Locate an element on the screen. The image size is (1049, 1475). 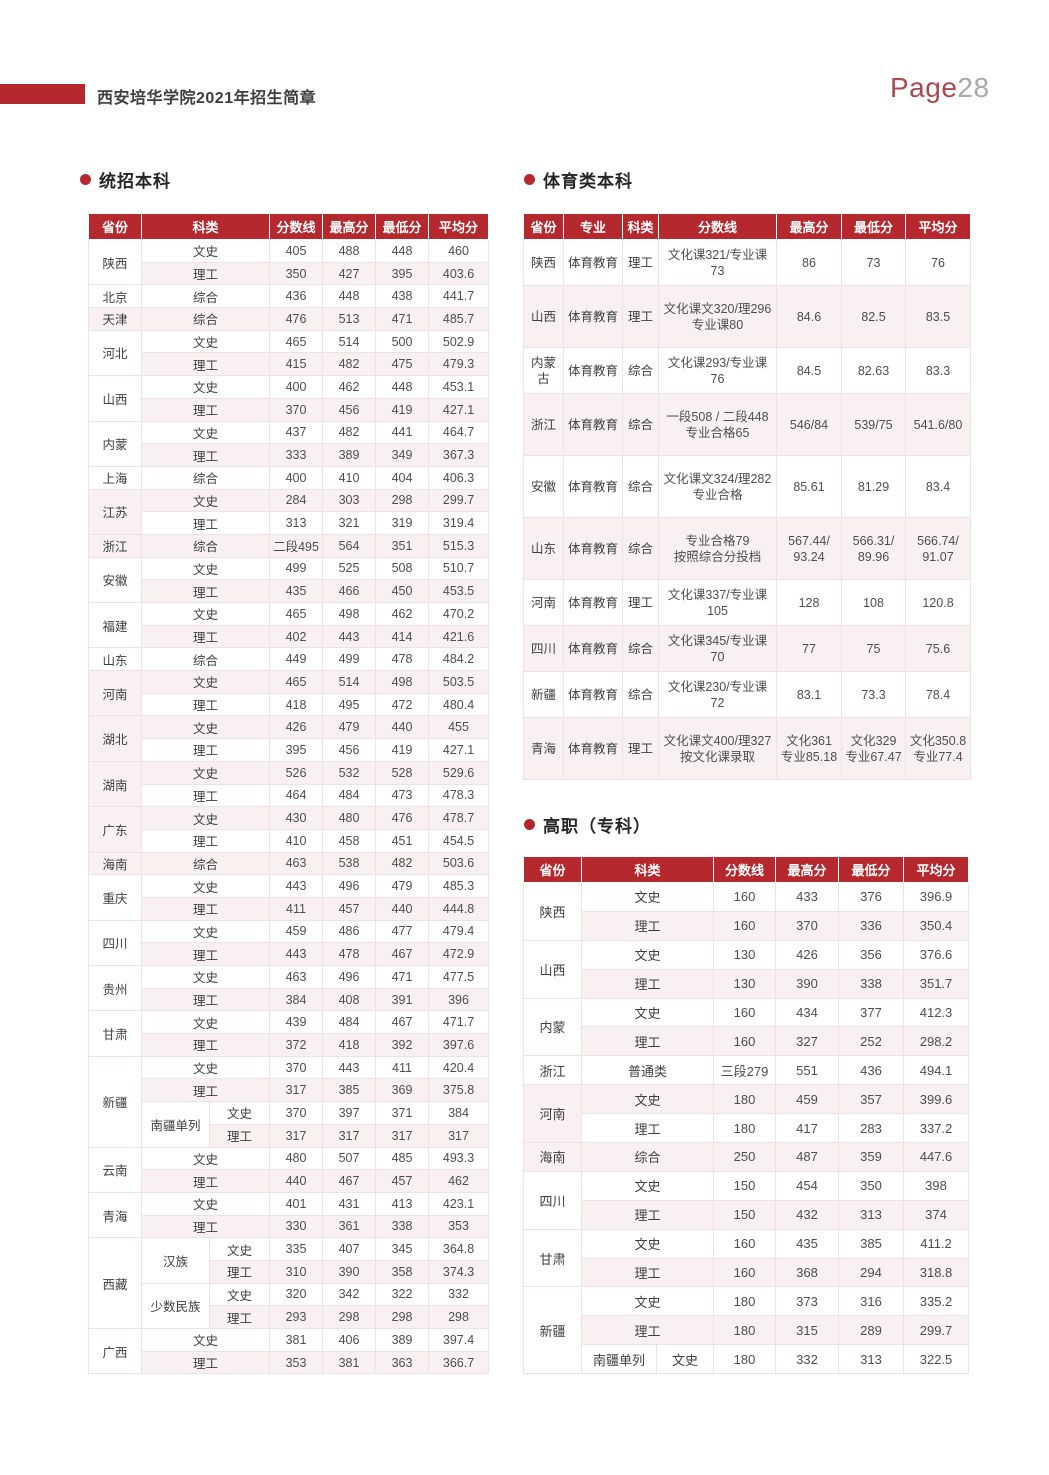
score-cell: 385 is located at coordinates (871, 1243).